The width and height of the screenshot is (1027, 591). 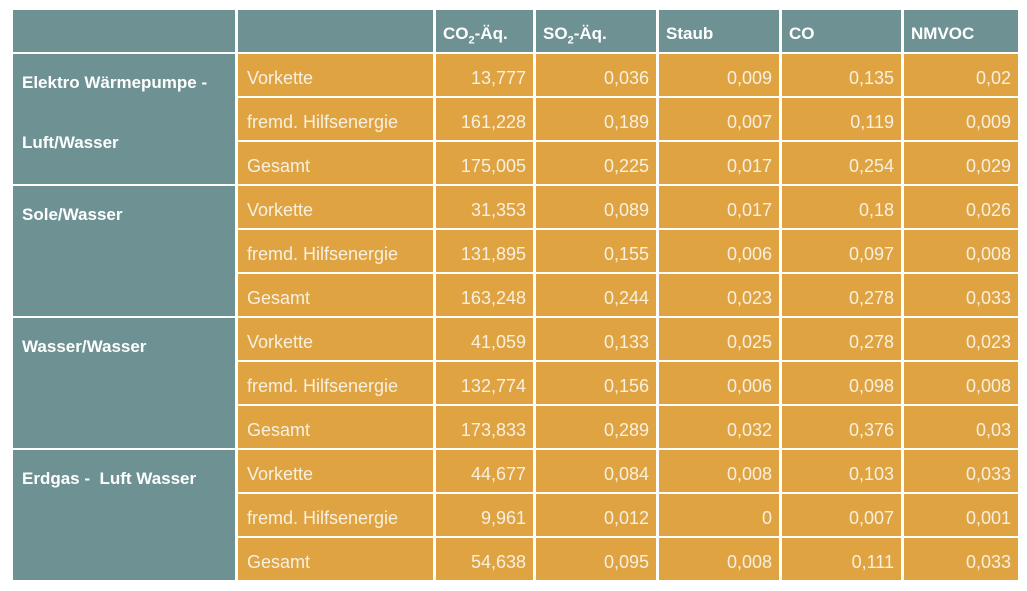 I want to click on value-cell: 0,009, so click(x=719, y=75).